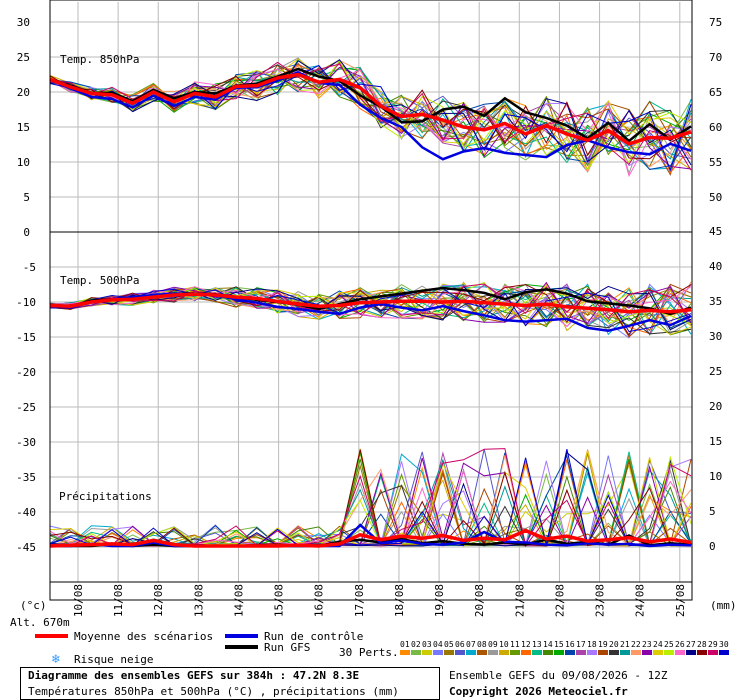  Describe the element at coordinates (482, 644) in the screenshot. I see `pert-number-label: 08` at that location.